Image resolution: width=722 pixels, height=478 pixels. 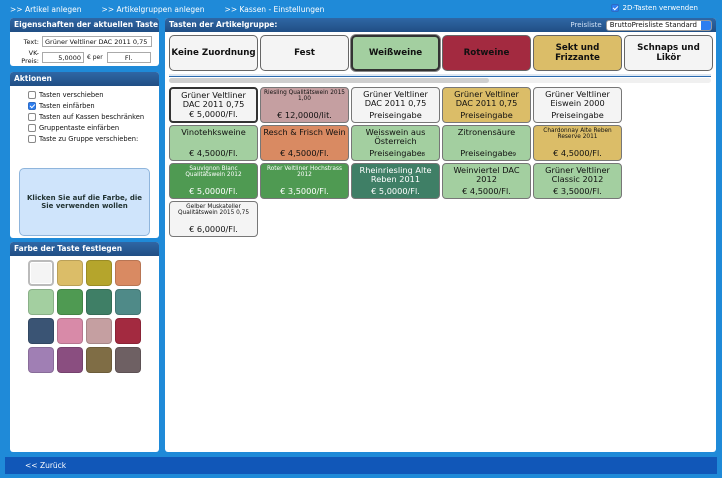 I want to click on unit-input: Fl., so click(x=128, y=57).